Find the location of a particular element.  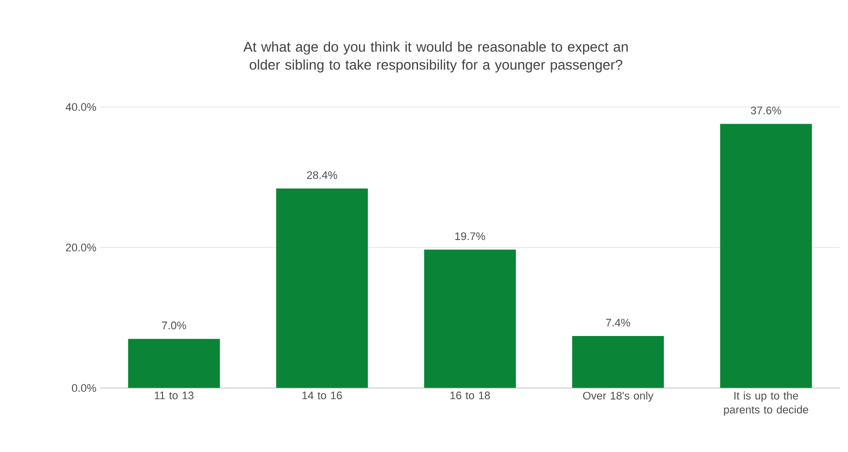

data-label: 7.0% is located at coordinates (174, 326).